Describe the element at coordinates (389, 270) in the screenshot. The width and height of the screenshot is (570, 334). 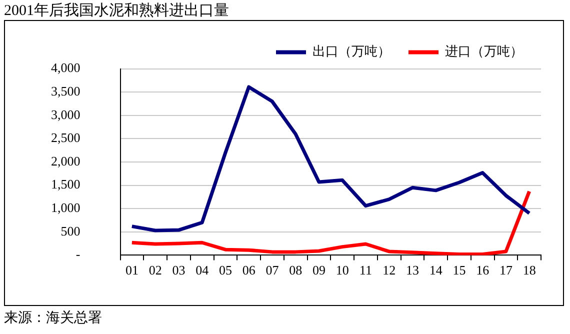
I see `x-tick-label: 12` at that location.